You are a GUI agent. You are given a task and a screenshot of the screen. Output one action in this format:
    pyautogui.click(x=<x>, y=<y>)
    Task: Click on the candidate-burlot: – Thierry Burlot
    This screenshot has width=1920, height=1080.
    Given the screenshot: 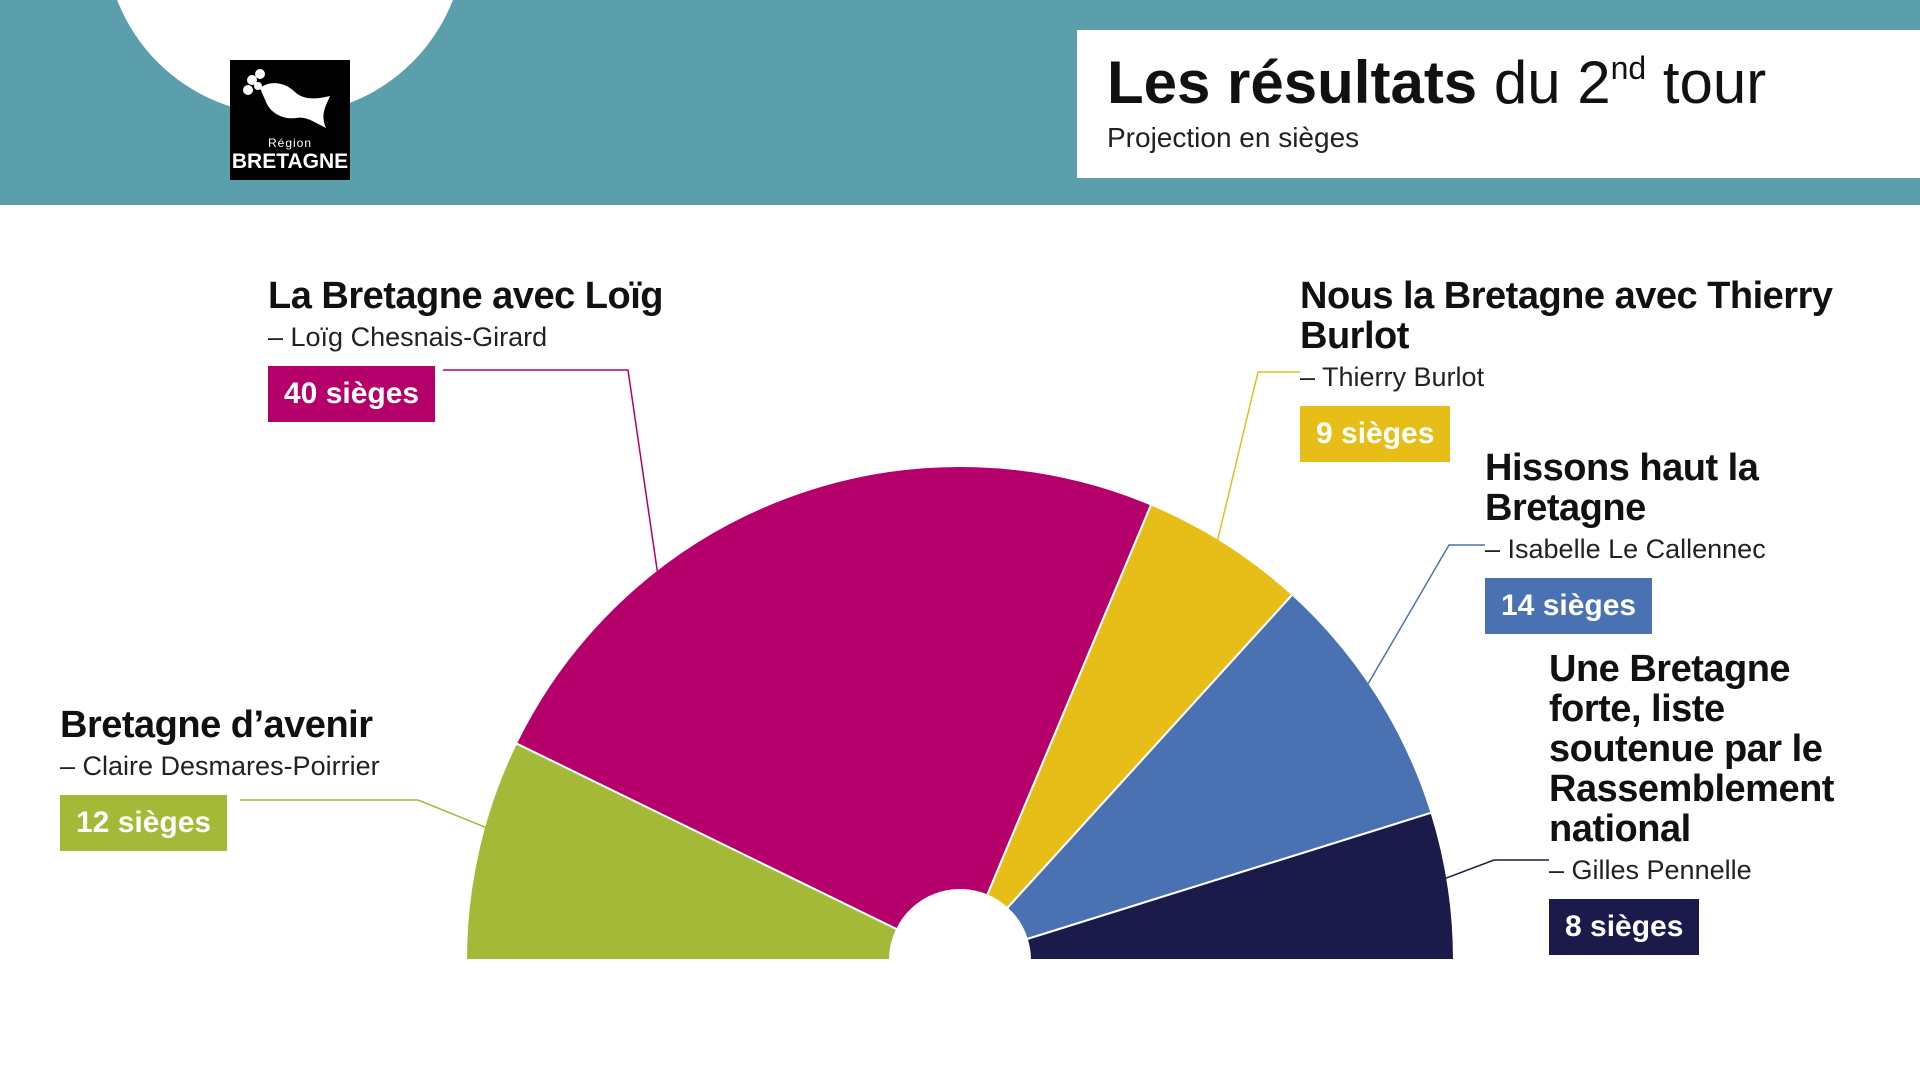 What is the action you would take?
    pyautogui.click(x=1392, y=377)
    